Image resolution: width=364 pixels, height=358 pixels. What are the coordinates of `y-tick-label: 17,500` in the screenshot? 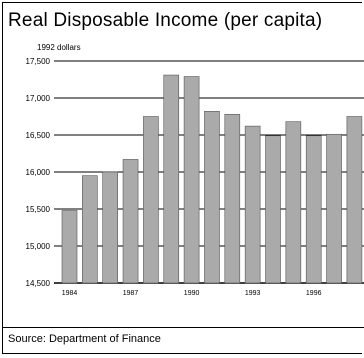 It's located at (38, 61).